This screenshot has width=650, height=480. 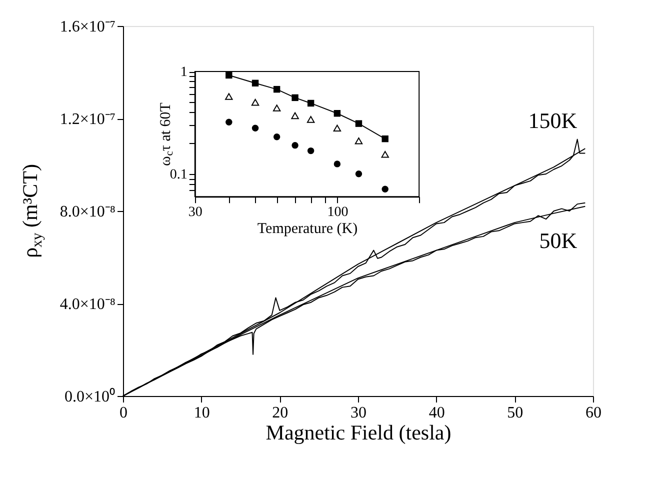 I want to click on x-tick-label: 10, so click(x=202, y=413).